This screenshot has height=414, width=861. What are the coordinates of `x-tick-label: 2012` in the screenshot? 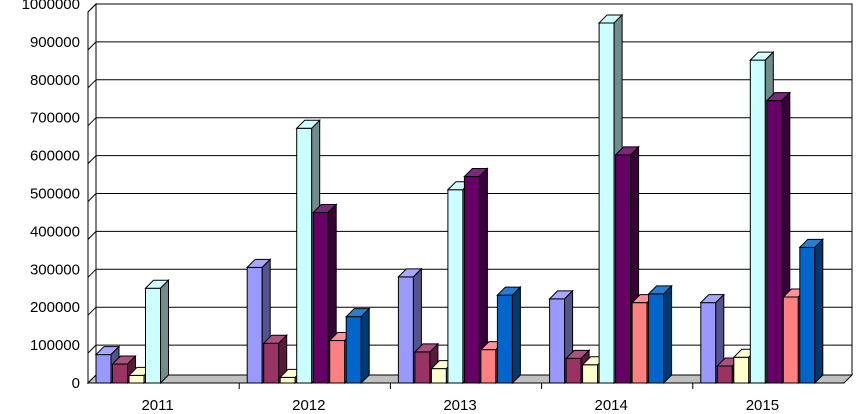 It's located at (308, 405).